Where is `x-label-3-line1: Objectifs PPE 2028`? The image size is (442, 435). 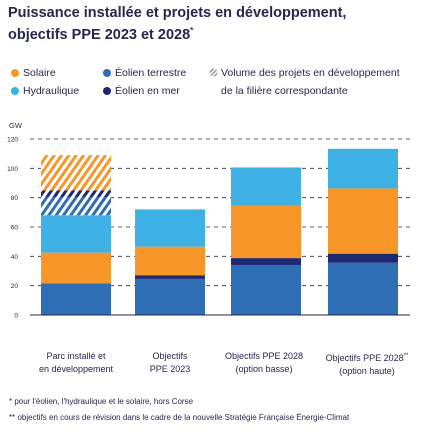 x-label-3-line1: Objectifs PPE 2028 is located at coordinates (364, 358).